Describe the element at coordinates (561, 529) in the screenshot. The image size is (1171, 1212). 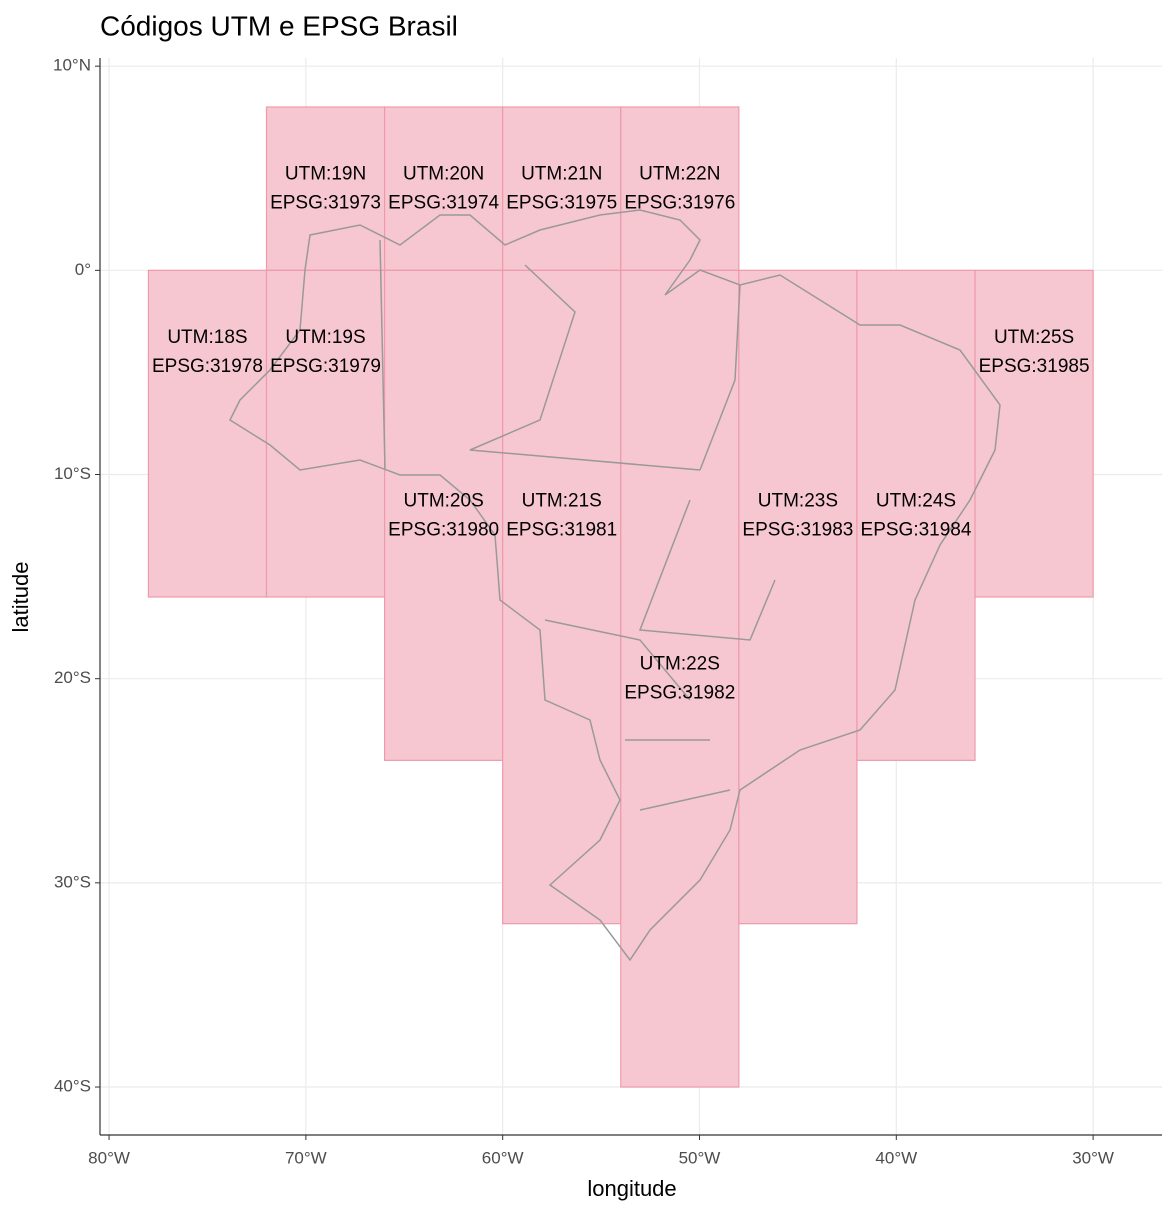
I see `zone-epsg: EPSG:31981` at that location.